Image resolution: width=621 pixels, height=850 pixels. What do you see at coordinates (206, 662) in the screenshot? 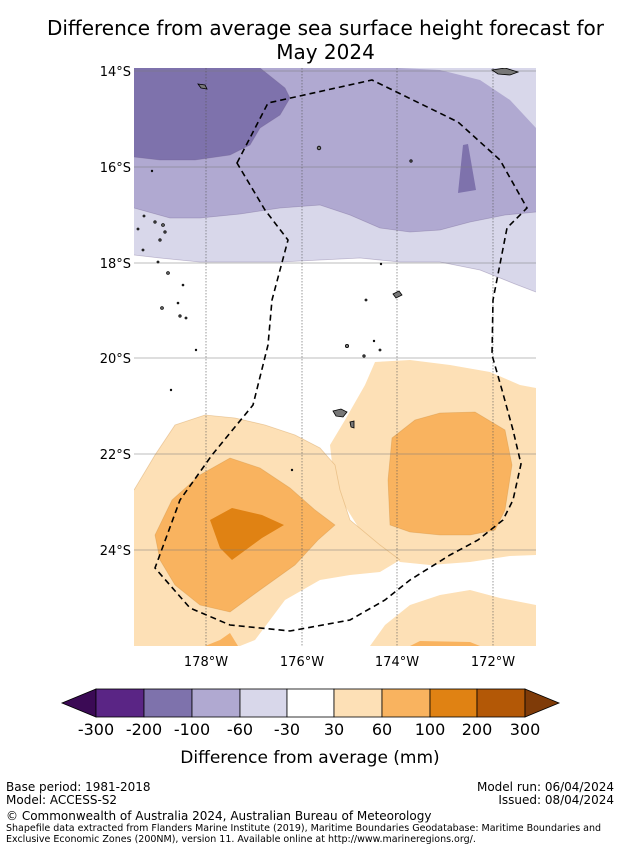
I see `lon-label-178w: 178°W` at bounding box center [206, 662].